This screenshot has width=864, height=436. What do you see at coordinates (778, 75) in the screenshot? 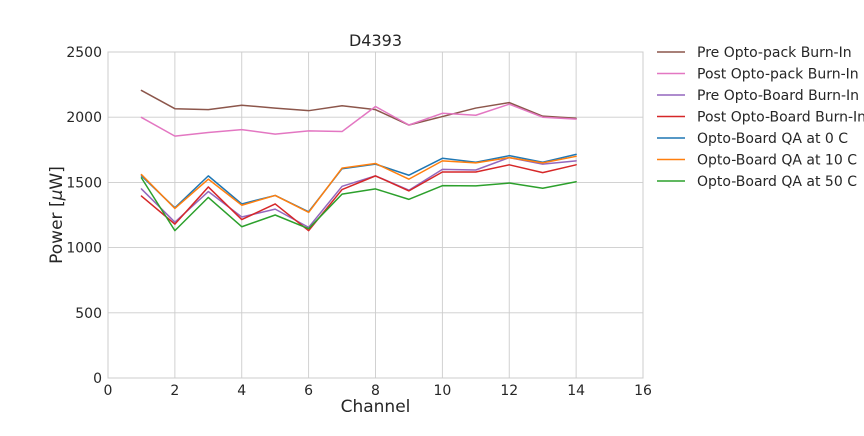
I see `legend-label: Post Opto-pack Burn-In` at bounding box center [778, 75].